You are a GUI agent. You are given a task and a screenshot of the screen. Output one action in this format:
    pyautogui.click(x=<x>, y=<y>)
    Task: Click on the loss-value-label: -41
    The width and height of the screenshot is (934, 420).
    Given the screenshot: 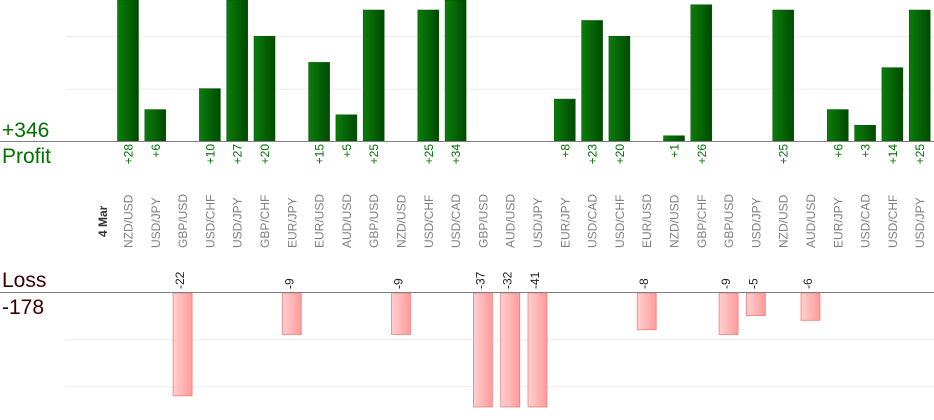 What is the action you would take?
    pyautogui.click(x=535, y=280)
    